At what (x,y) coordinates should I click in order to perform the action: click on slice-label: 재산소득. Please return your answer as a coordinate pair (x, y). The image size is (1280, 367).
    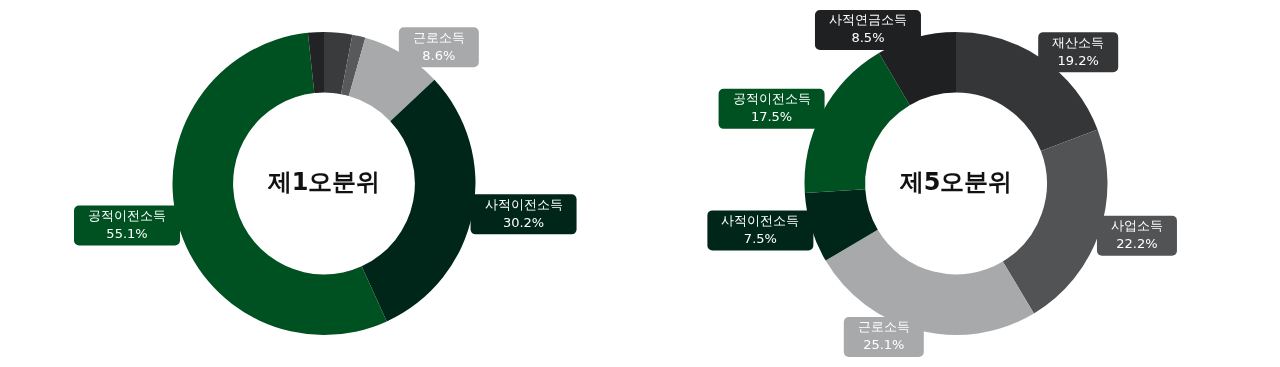
    Looking at the image, I should click on (1078, 42).